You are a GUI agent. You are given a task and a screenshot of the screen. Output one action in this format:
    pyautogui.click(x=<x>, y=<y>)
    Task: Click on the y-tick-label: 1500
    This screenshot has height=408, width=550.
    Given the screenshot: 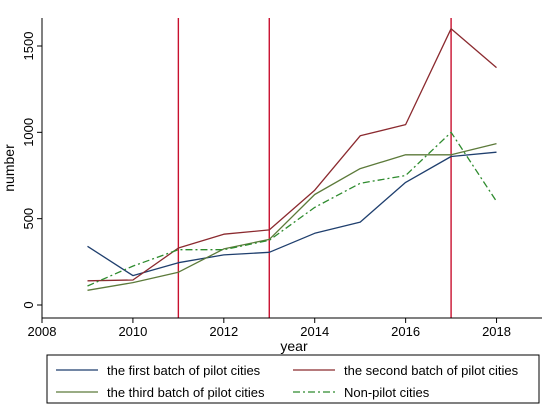 What is the action you would take?
    pyautogui.click(x=28, y=46)
    